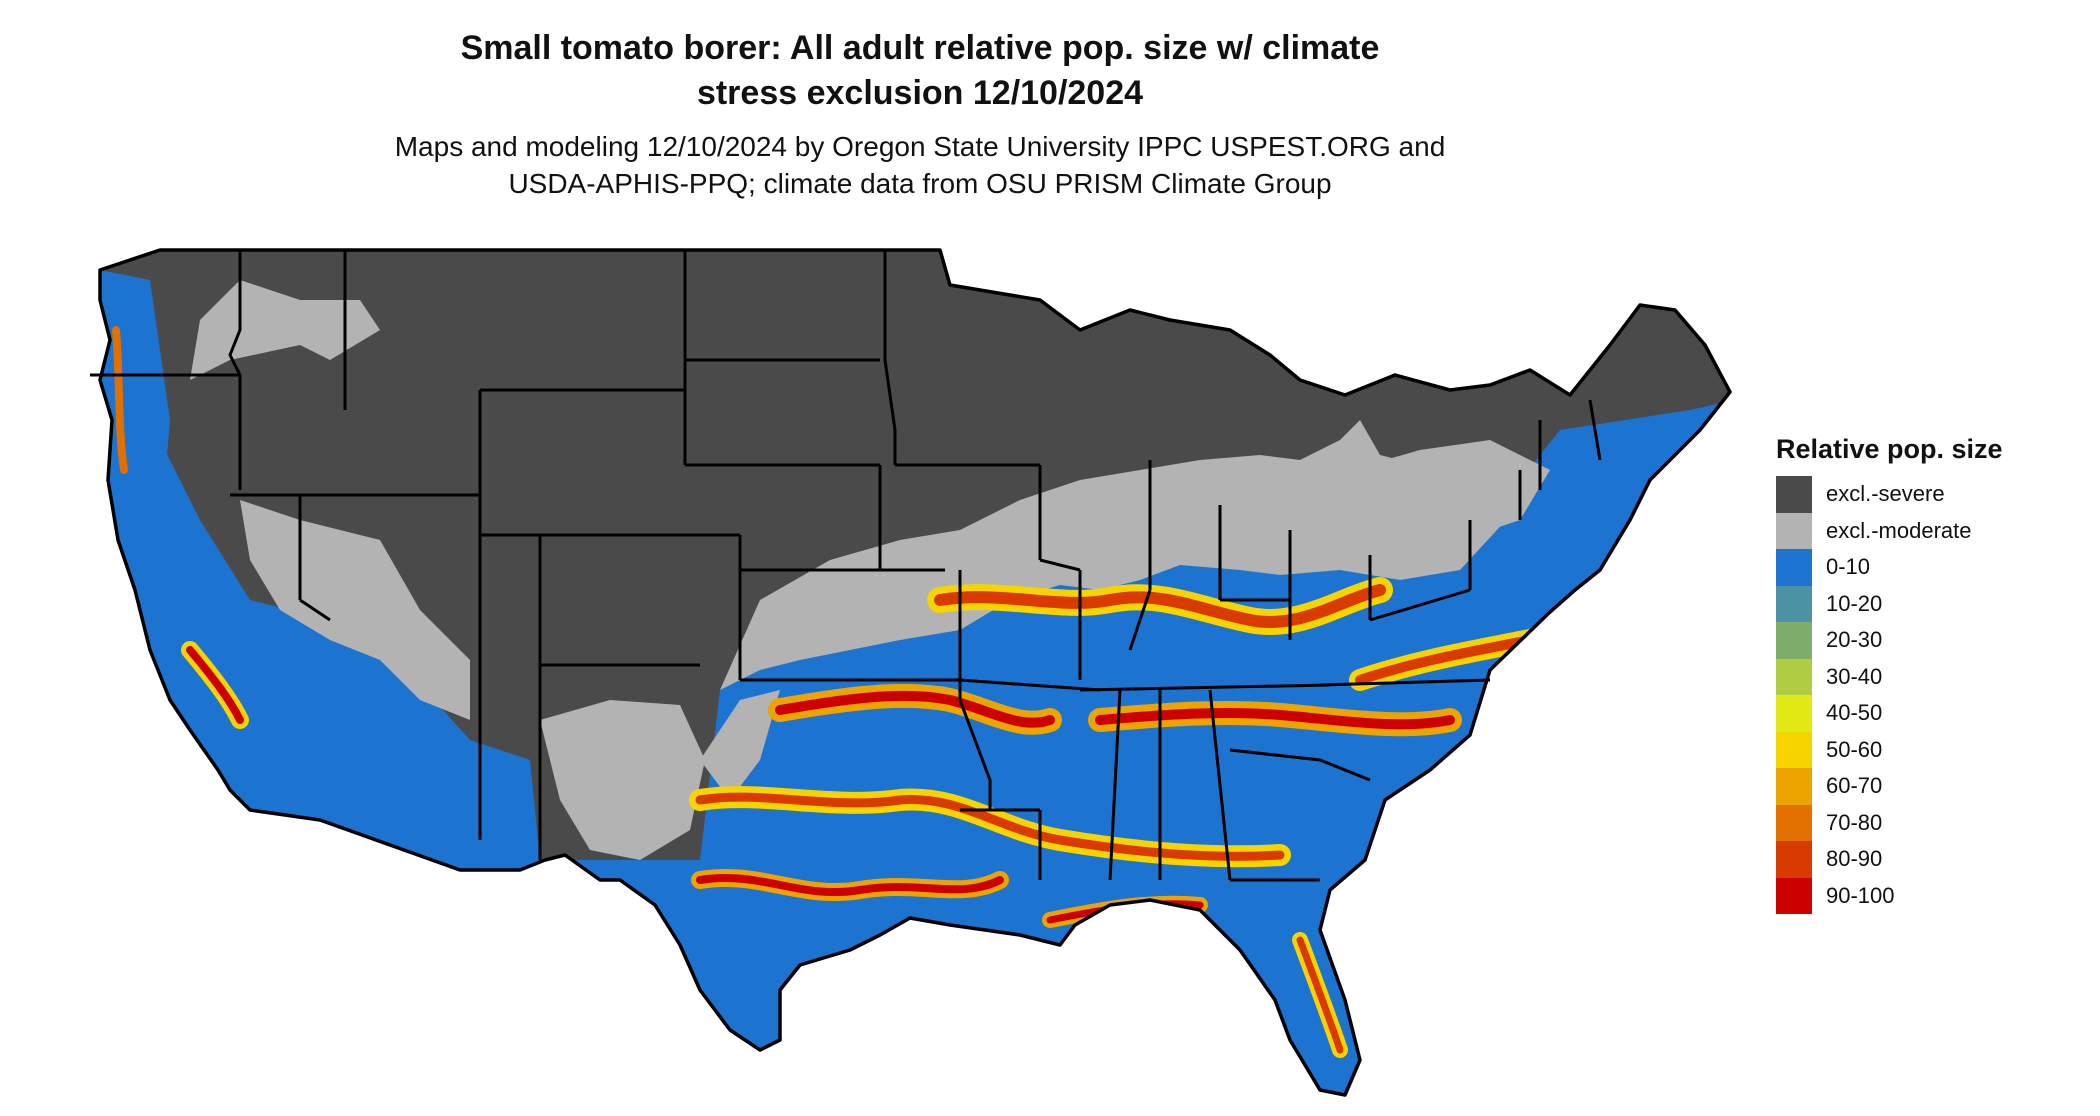 The width and height of the screenshot is (2100, 1116). I want to click on legend-label: excl.-moderate, so click(1899, 530).